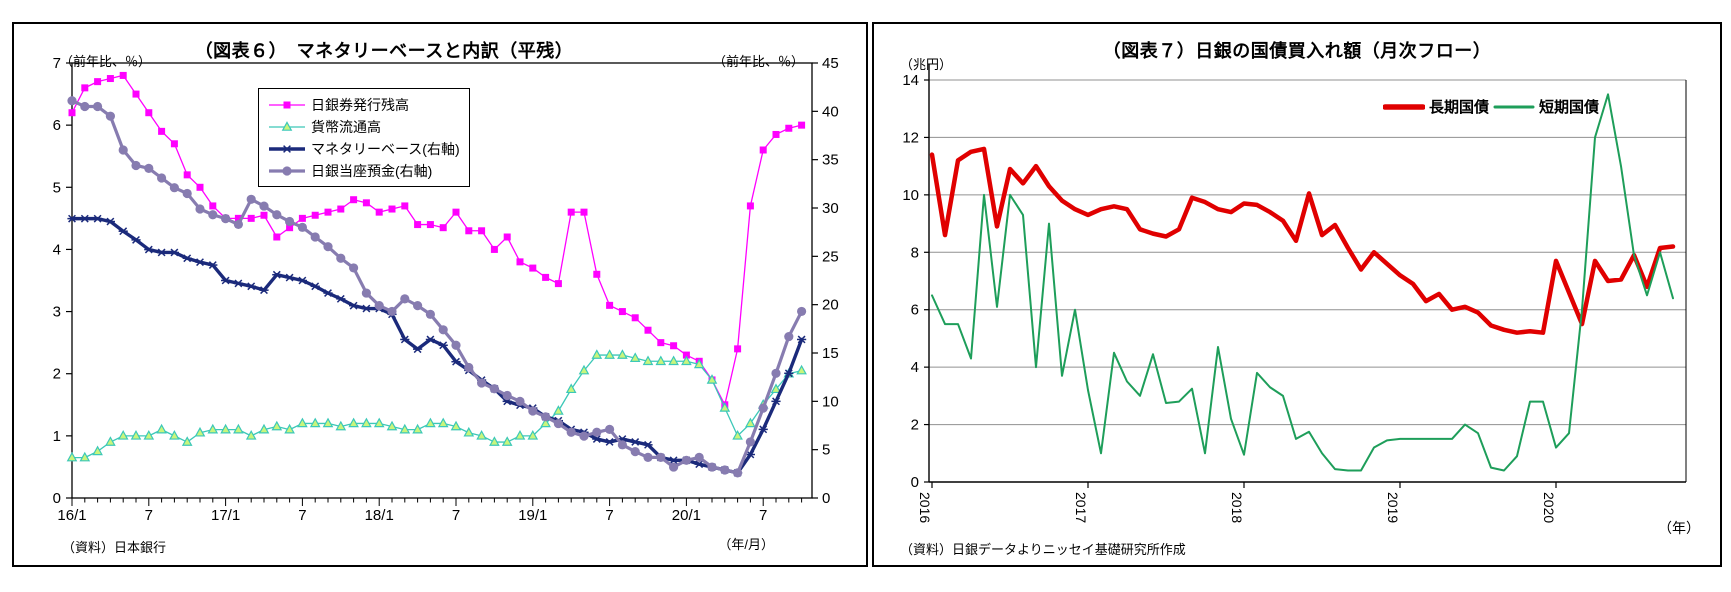 Image resolution: width=1731 pixels, height=592 pixels. Describe the element at coordinates (830, 353) in the screenshot. I see `y-right-tick-label: 15` at that location.